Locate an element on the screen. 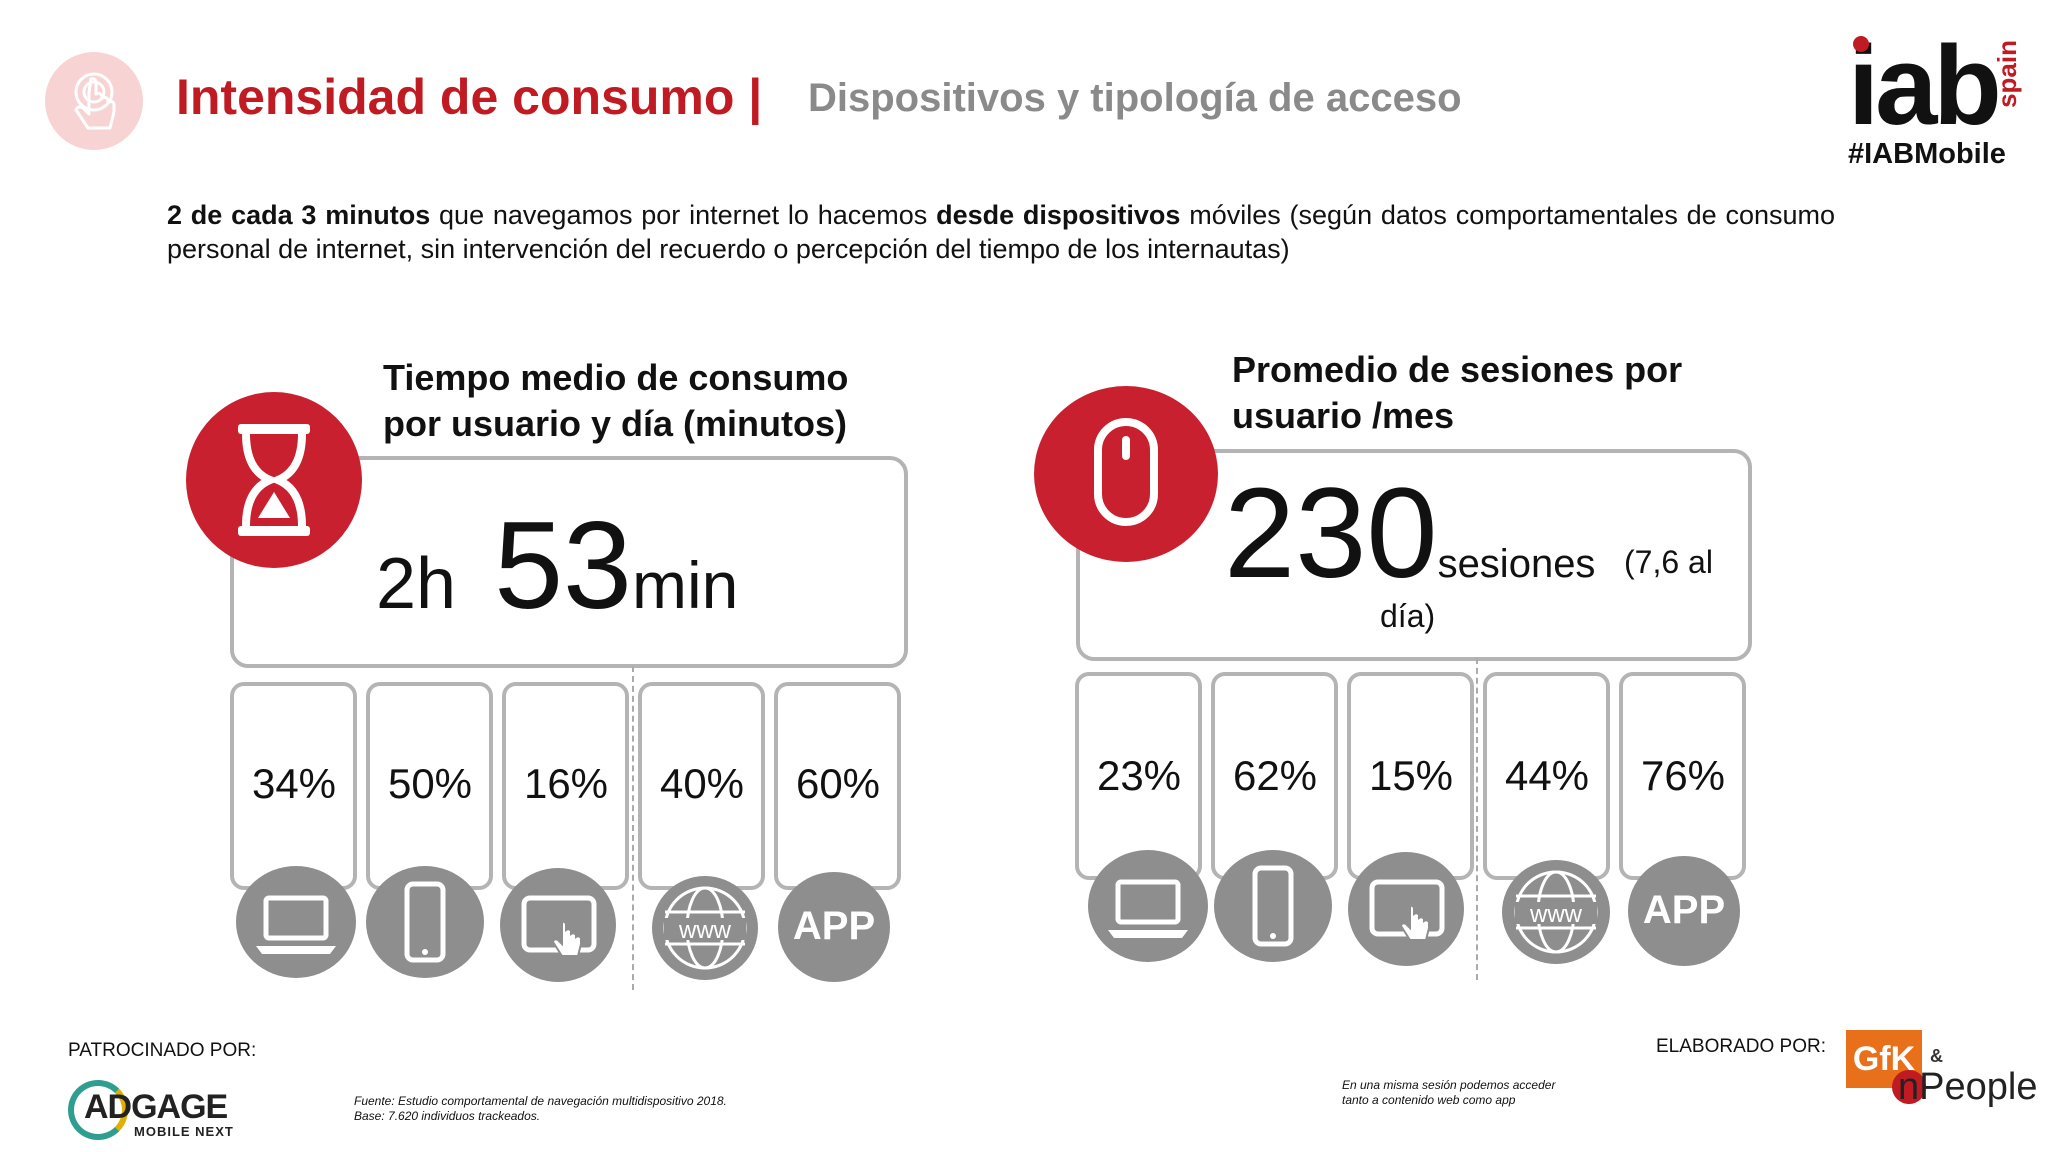 This screenshot has height=1152, width=2048. right-percent-laptop: 23% is located at coordinates (1139, 775).